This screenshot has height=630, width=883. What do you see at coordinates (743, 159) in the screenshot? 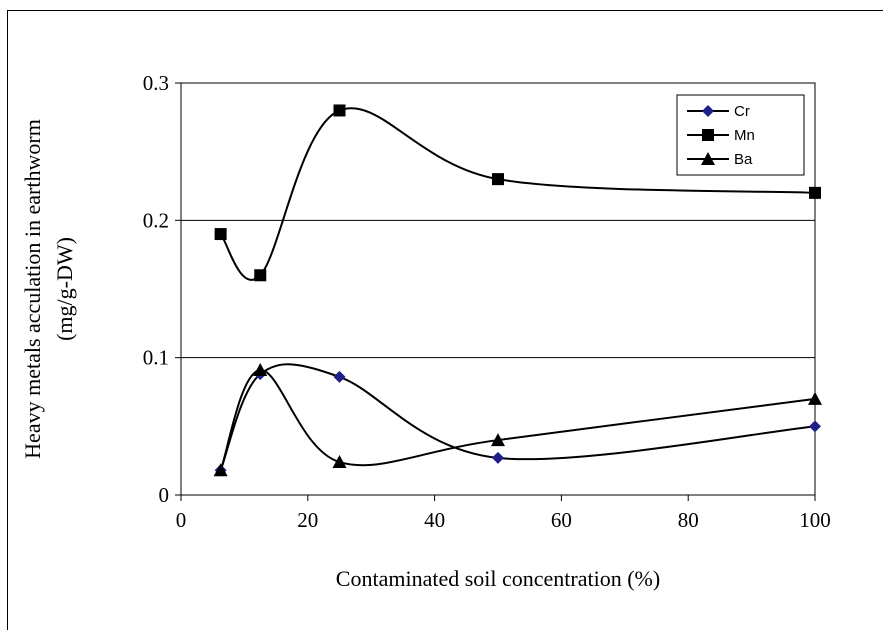
I see `legend-label-ba: Ba` at bounding box center [743, 159].